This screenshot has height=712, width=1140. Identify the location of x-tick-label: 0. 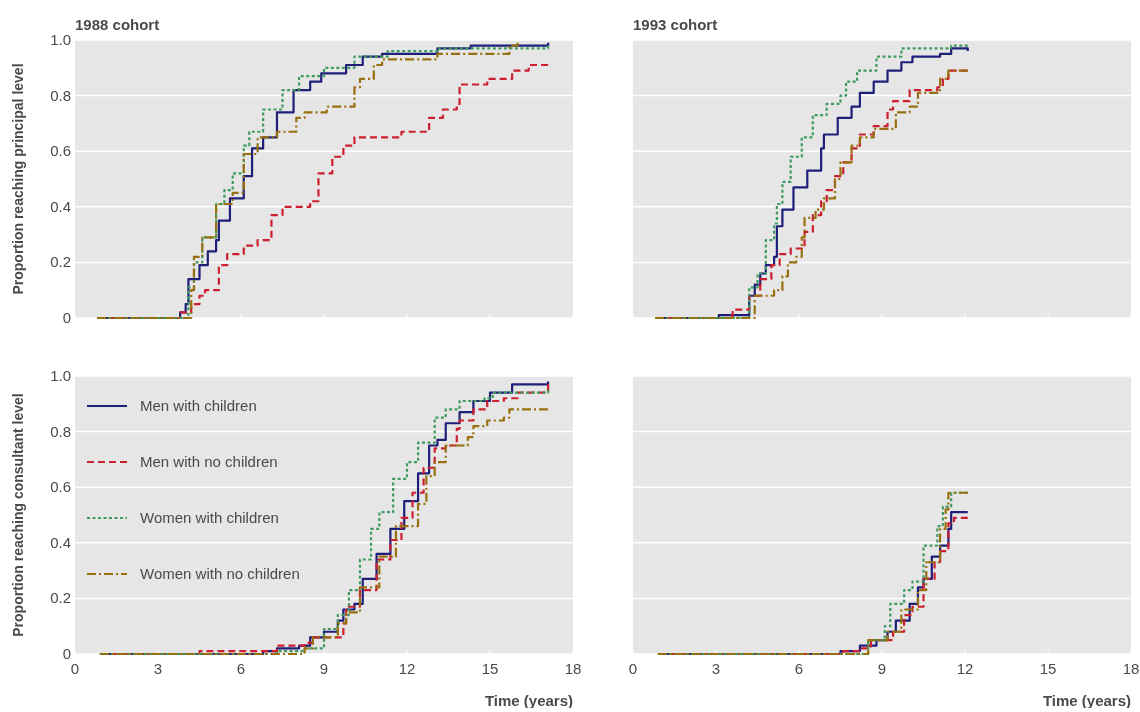
(633, 668).